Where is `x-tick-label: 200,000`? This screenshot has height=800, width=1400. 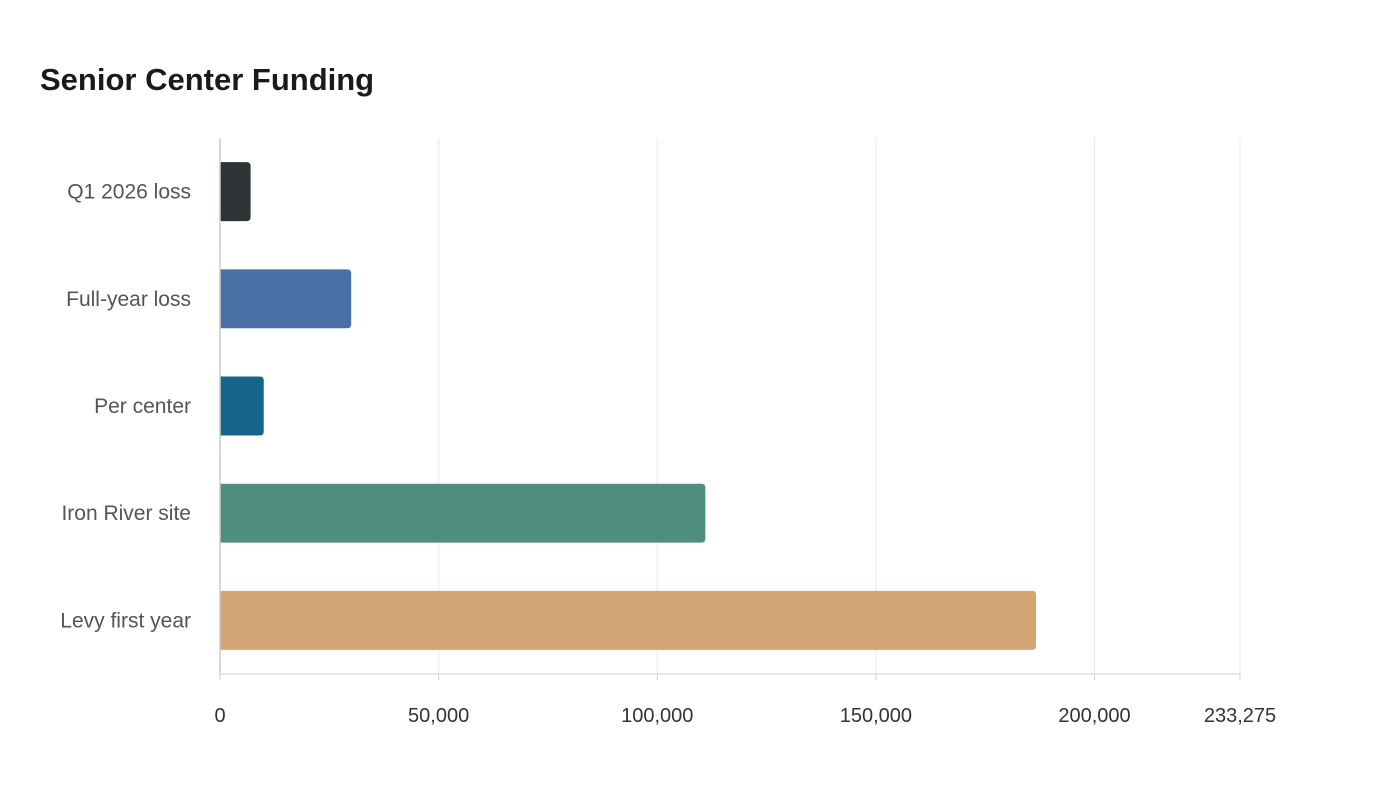
x-tick-label: 200,000 is located at coordinates (1094, 716).